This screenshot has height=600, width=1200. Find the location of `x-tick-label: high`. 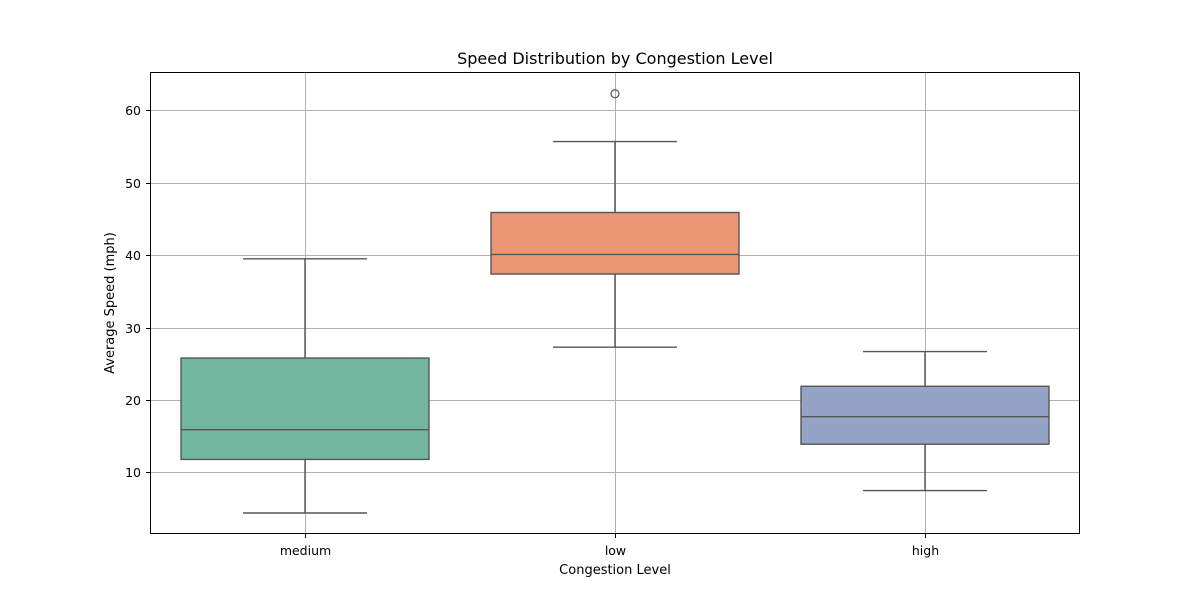

x-tick-label: high is located at coordinates (925, 550).